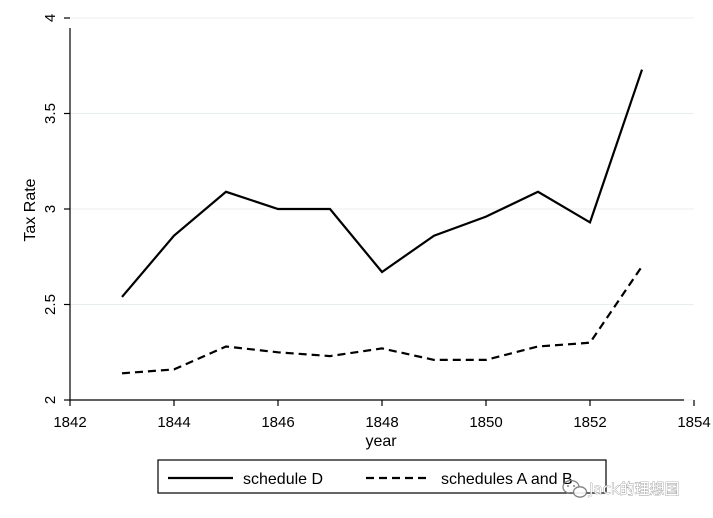 The height and width of the screenshot is (518, 713). I want to click on x-axis-ticks: 1842 1844 1846 1848 1850 1852 1854, so click(382, 415).